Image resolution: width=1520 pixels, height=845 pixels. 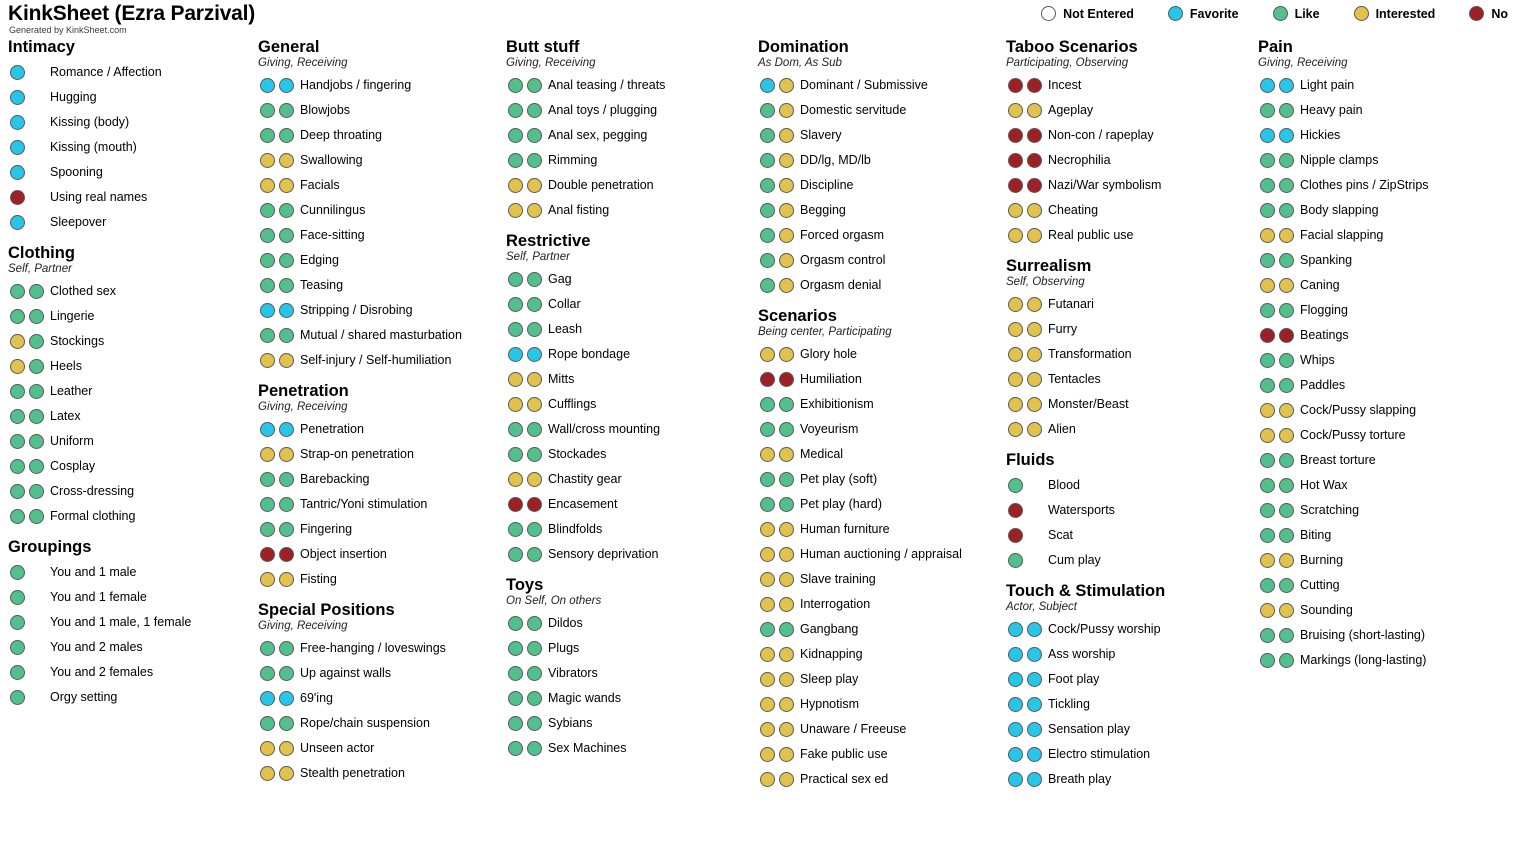 What do you see at coordinates (1386, 260) in the screenshot?
I see `kink-row: Spanking` at bounding box center [1386, 260].